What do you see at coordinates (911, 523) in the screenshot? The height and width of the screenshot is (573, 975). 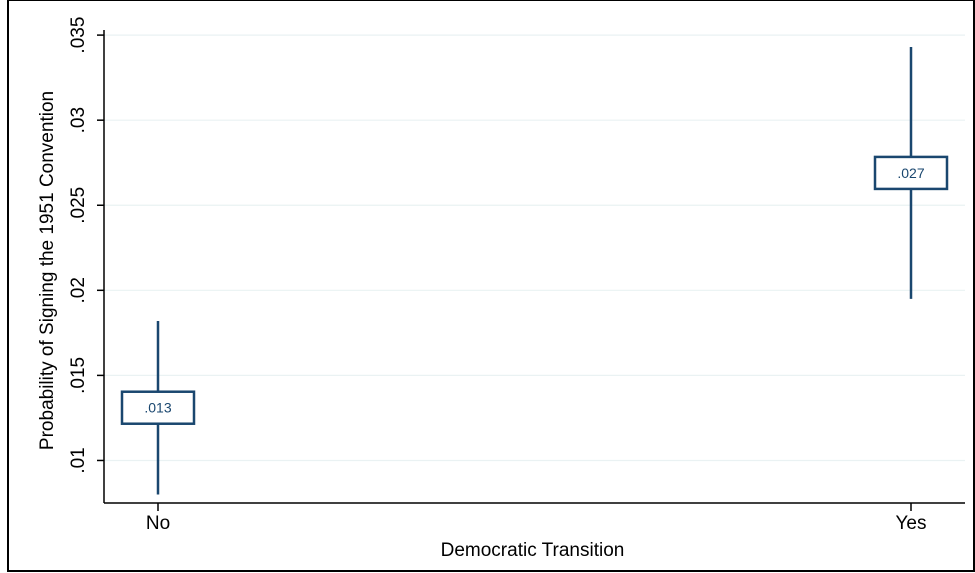 I see `x-tick-label: Yes` at bounding box center [911, 523].